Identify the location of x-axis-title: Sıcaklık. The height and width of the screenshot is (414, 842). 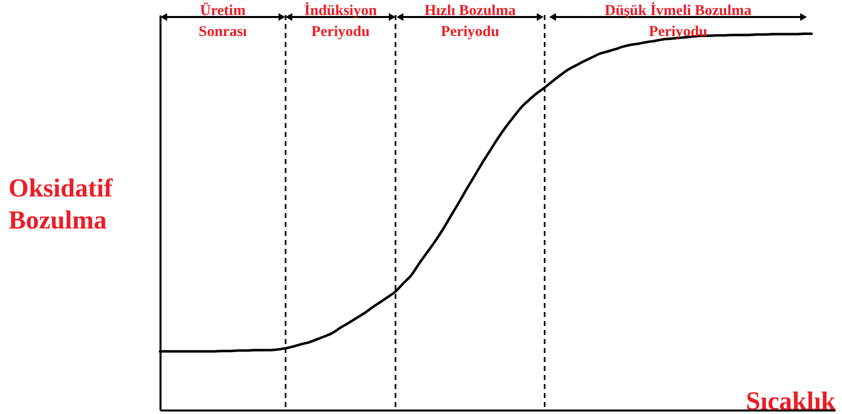
(791, 400).